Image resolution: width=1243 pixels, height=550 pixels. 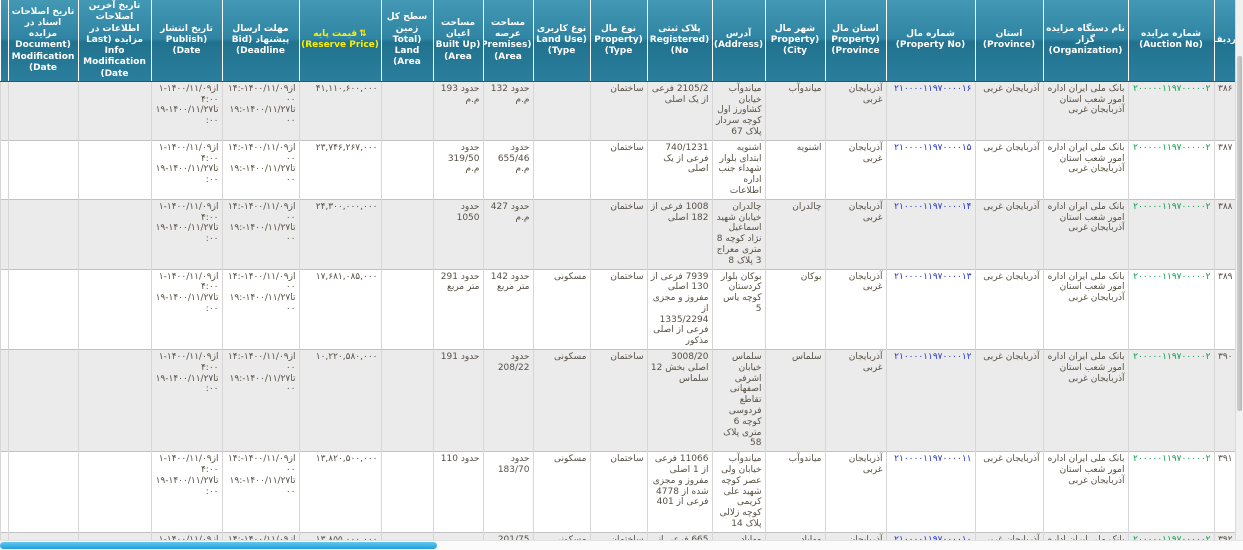 What do you see at coordinates (1170, 41) in the screenshot?
I see `col-header-auction-no: شماره مزایده (Auction No)` at bounding box center [1170, 41].